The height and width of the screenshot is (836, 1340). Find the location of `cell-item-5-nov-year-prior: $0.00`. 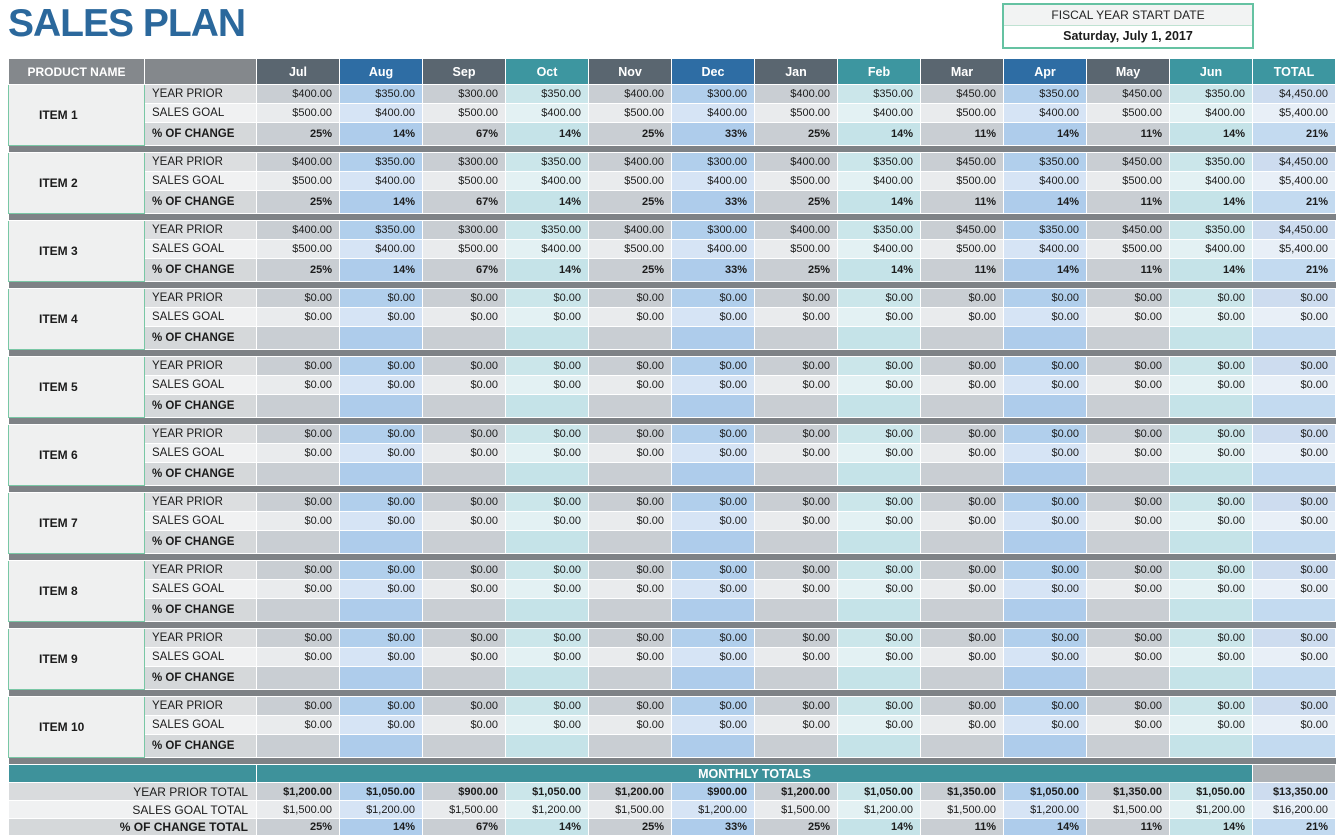

cell-item-5-nov-year-prior: $0.00 is located at coordinates (630, 366).